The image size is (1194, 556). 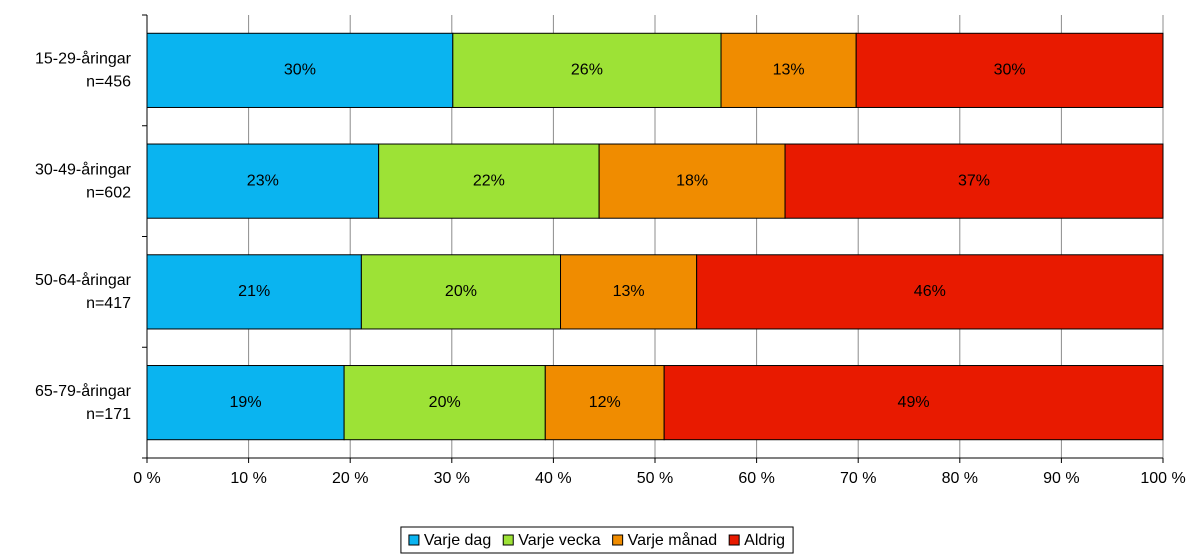 I want to click on value-label: 21%, so click(x=254, y=291).